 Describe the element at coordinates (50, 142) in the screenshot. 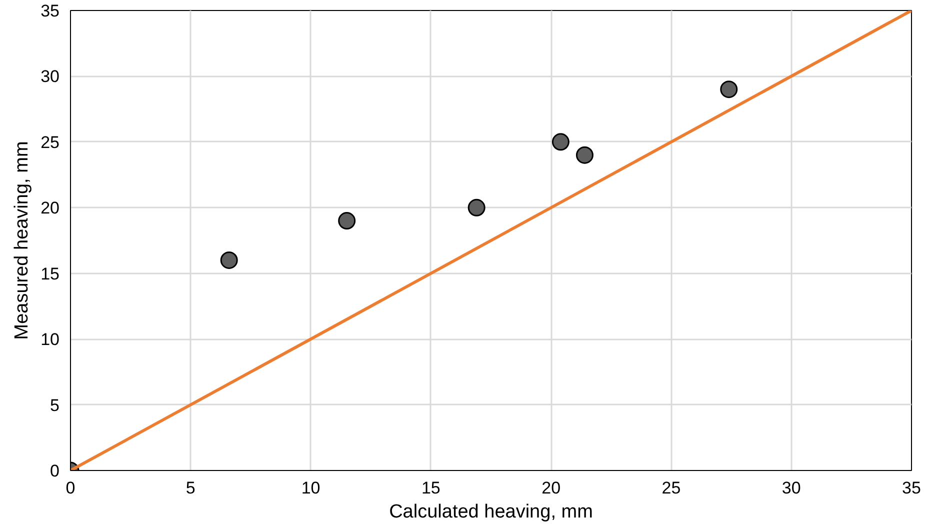

I see `y-tick-label: 25` at that location.